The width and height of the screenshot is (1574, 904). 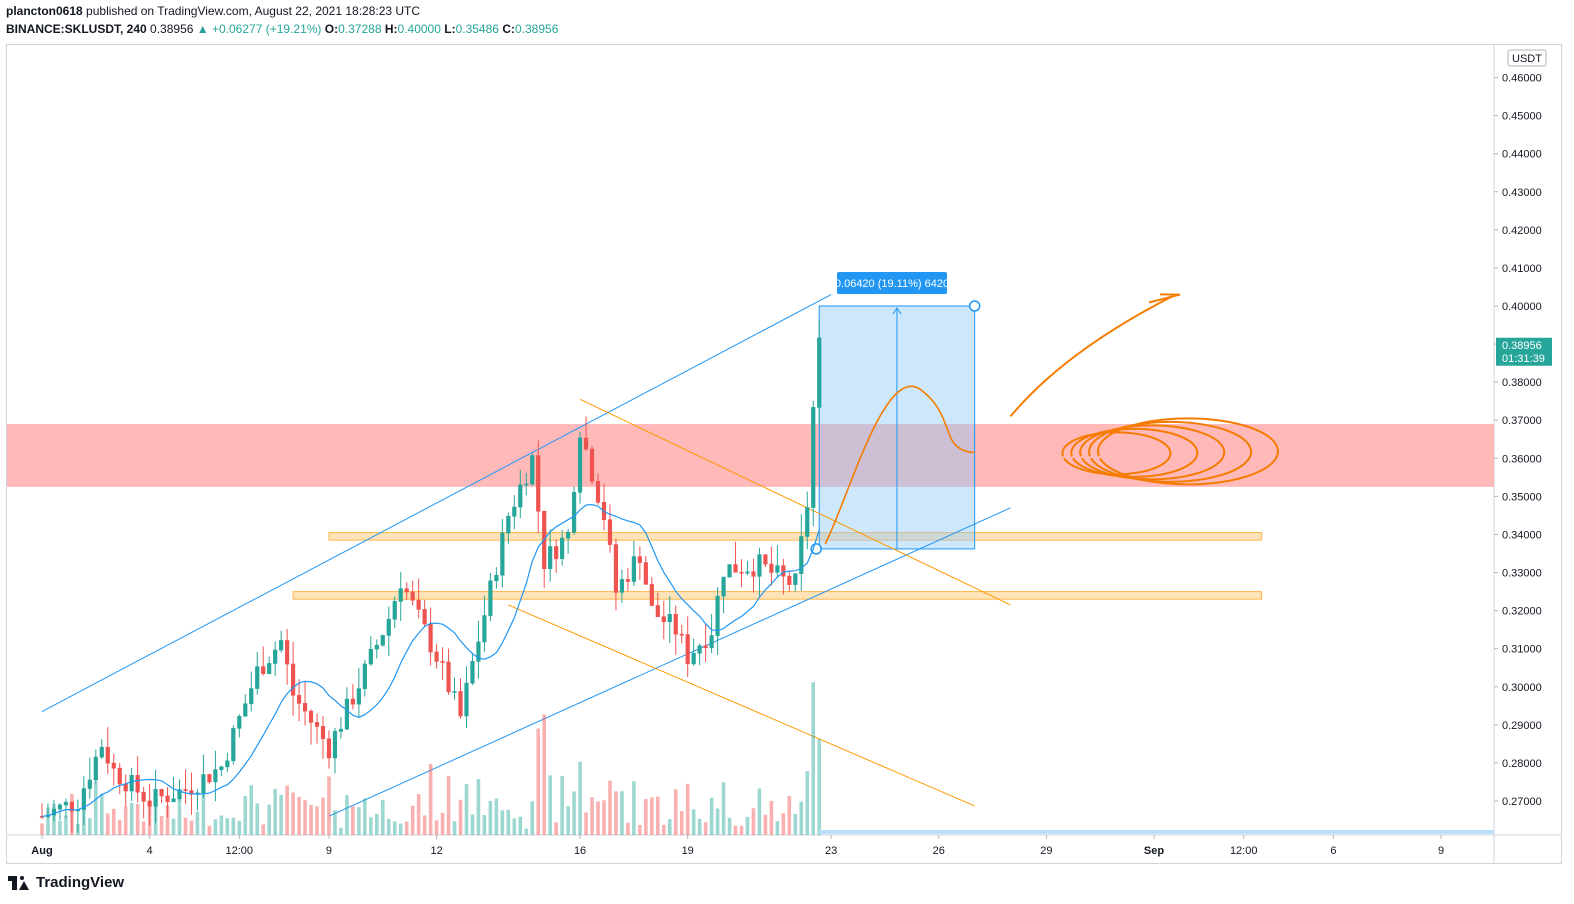 I want to click on price-change: ▲ +0.06277 (+19.21%), so click(x=259, y=29).